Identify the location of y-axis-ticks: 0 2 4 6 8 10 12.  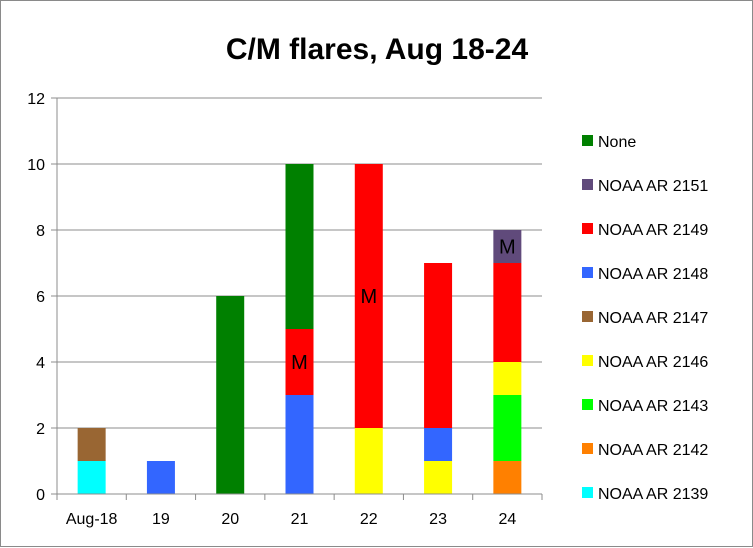
(42, 297).